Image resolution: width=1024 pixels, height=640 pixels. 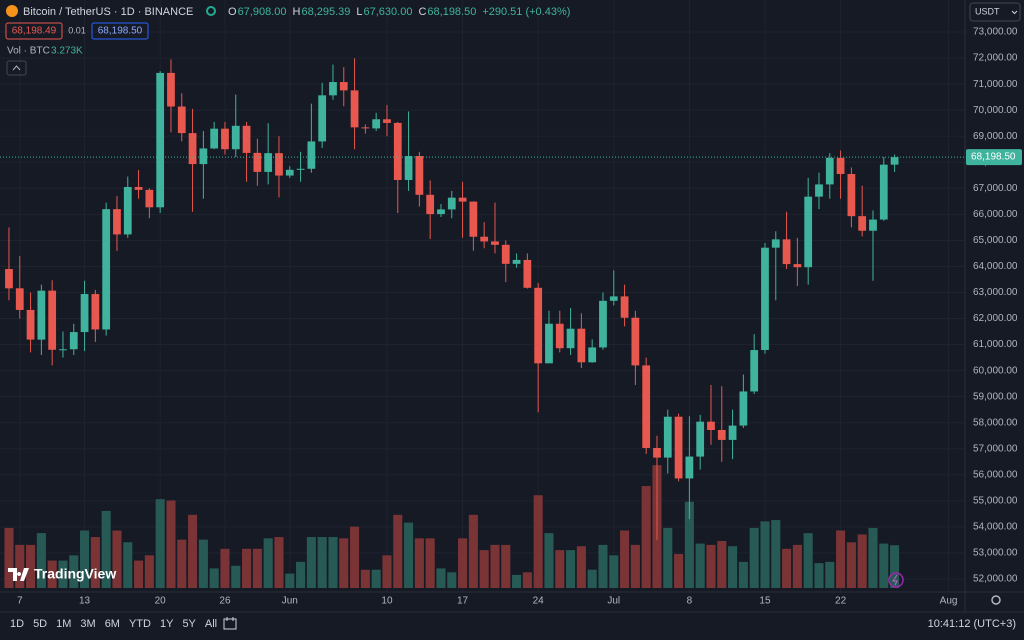 What do you see at coordinates (63, 624) in the screenshot?
I see `range-button: 1M` at bounding box center [63, 624].